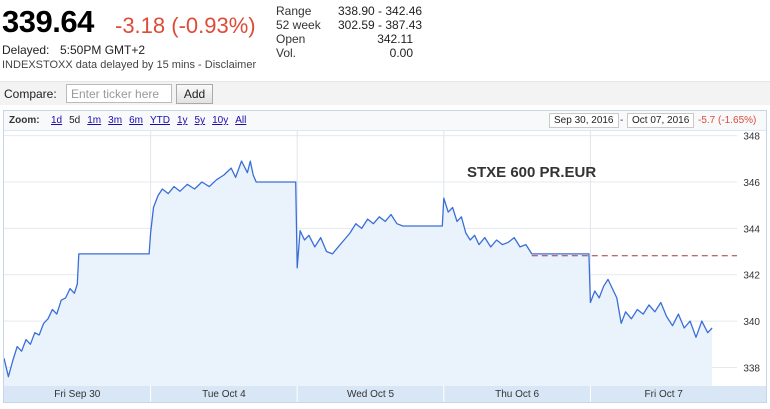 This screenshot has width=770, height=409. I want to click on zoom-option-3m: 3m, so click(115, 120).